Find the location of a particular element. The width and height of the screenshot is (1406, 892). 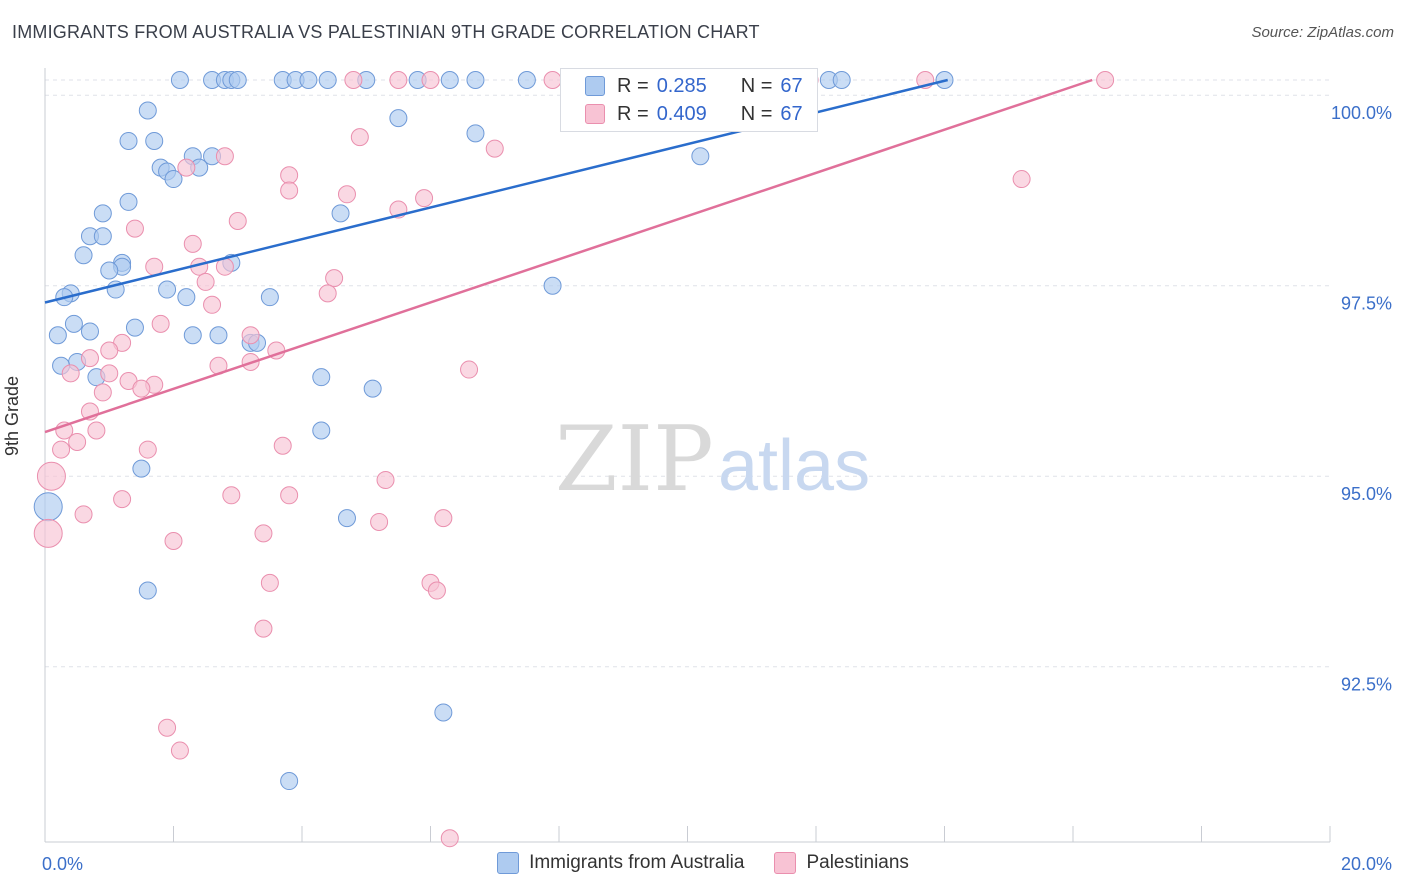

legend-row-palestinians: R = 0.409 N = 67 is located at coordinates (694, 114).